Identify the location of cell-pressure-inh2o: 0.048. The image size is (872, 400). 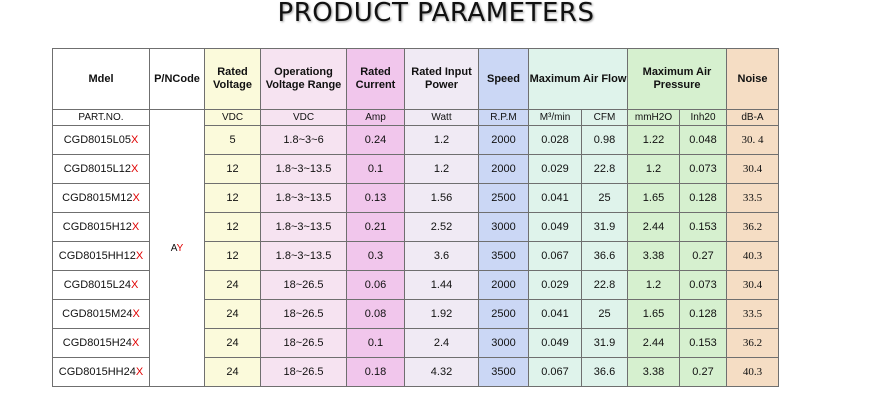
(703, 140).